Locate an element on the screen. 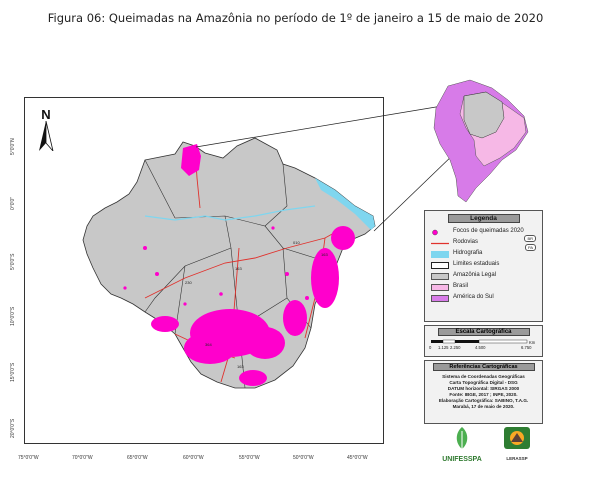 Image resolution: width=591 pixels, height=497 pixels. legend-item-brasil: Brasil is located at coordinates (483, 287).